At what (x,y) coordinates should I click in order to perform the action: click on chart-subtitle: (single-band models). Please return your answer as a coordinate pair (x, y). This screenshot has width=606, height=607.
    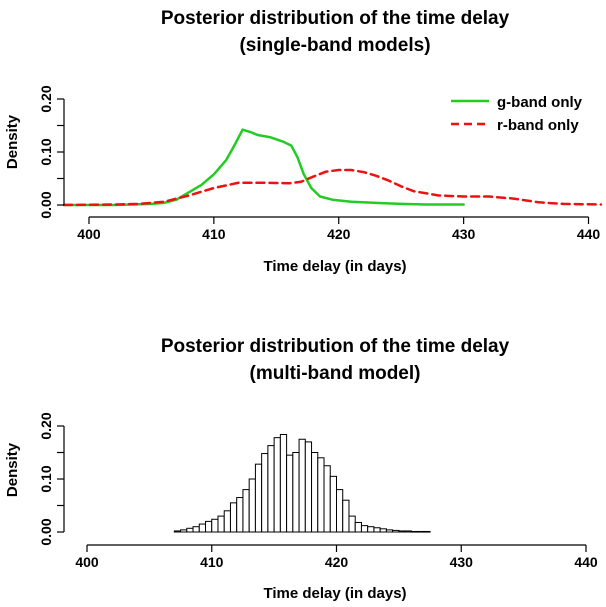
    Looking at the image, I should click on (334, 45).